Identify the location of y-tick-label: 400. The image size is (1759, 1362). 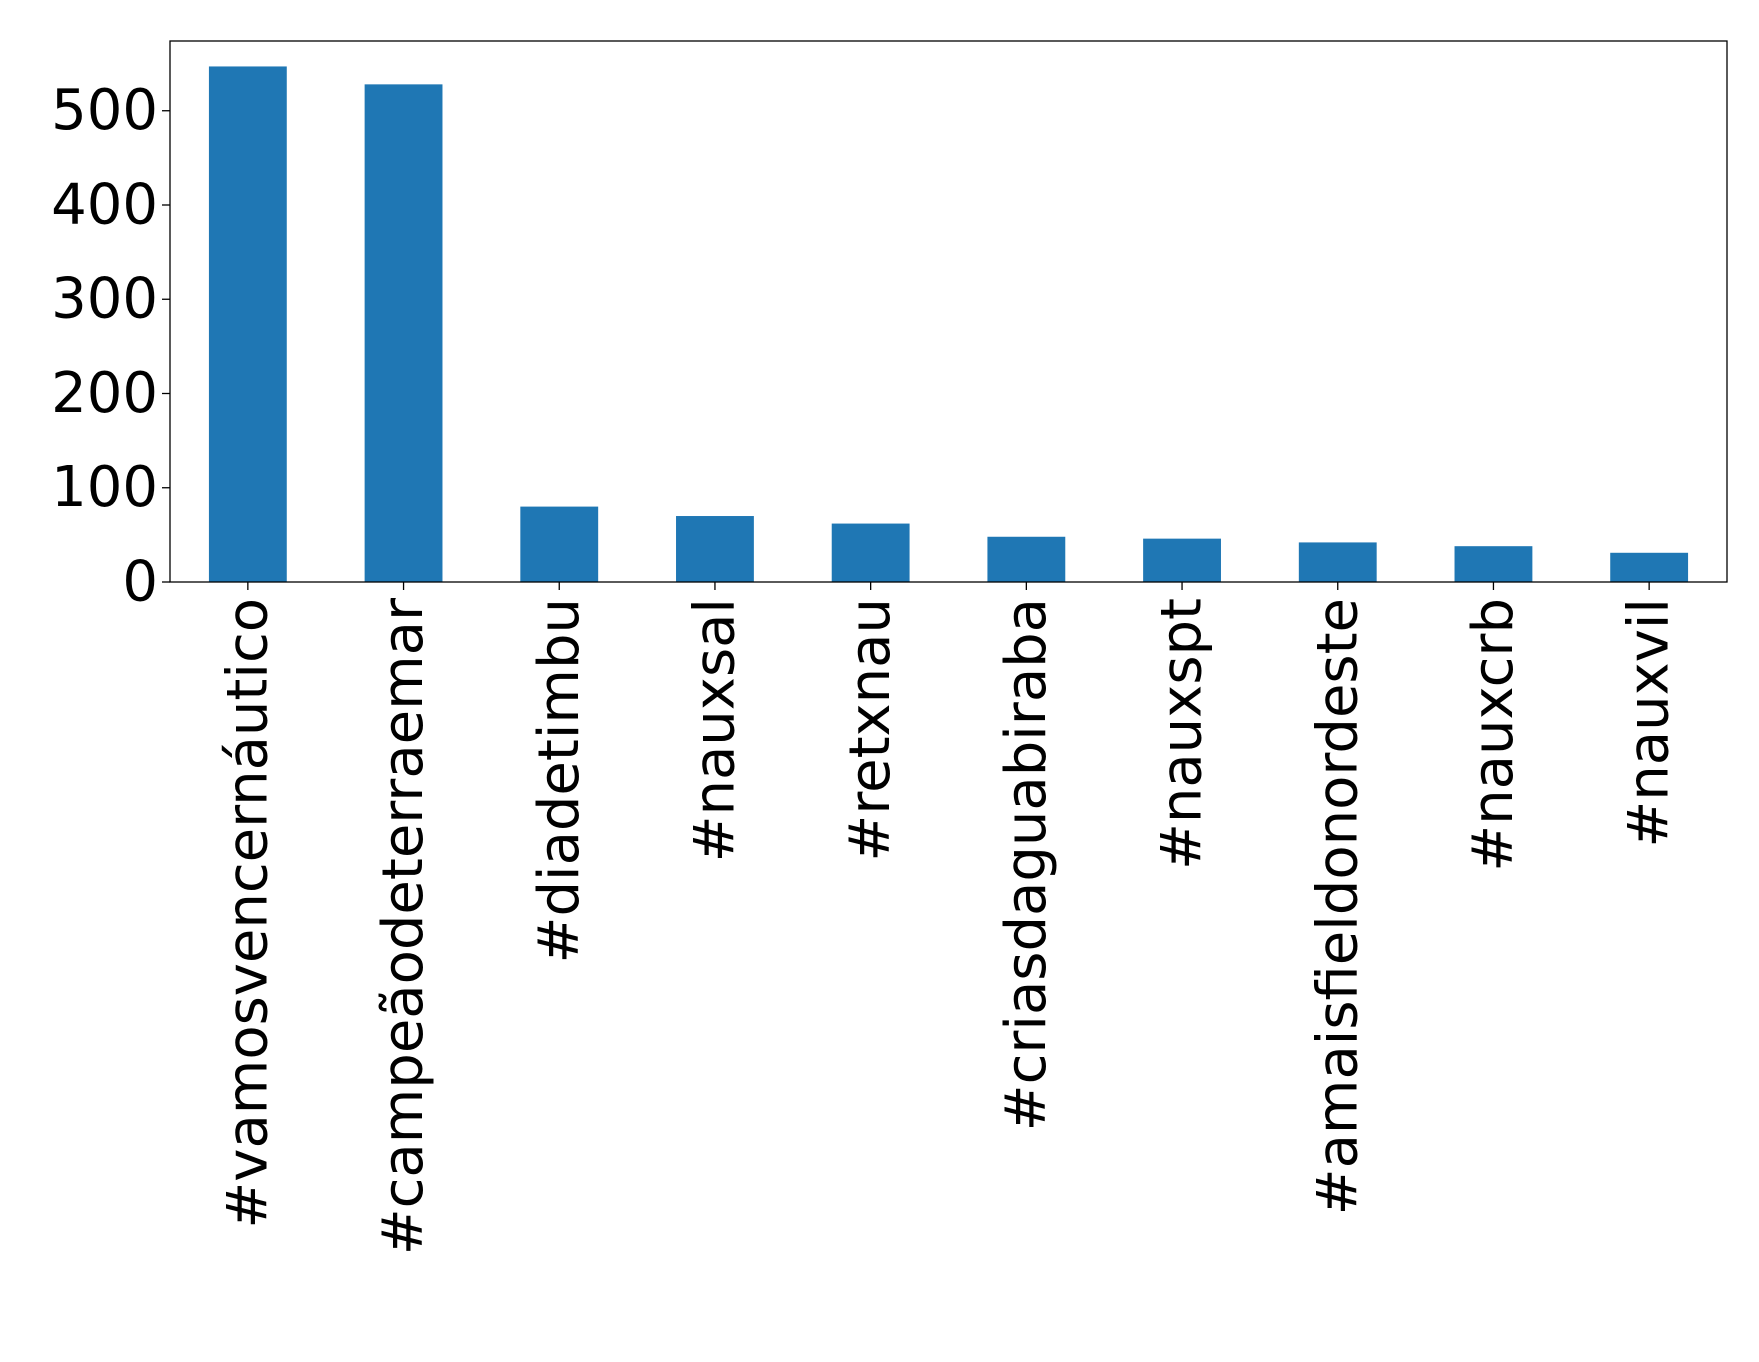
(104, 204).